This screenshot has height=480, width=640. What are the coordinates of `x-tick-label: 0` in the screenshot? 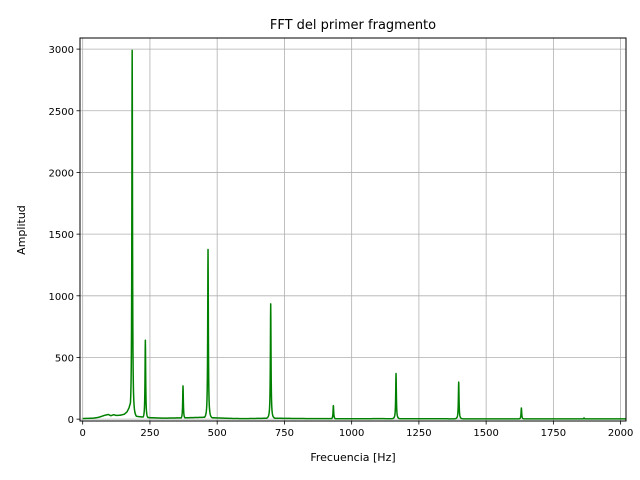 It's located at (83, 433).